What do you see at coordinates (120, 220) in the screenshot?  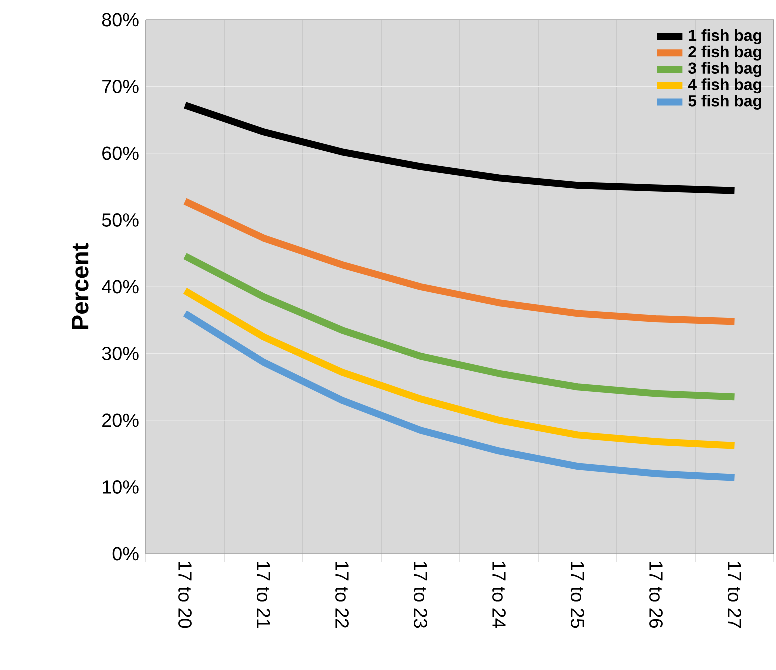 I see `y-tick-label: 50%` at bounding box center [120, 220].